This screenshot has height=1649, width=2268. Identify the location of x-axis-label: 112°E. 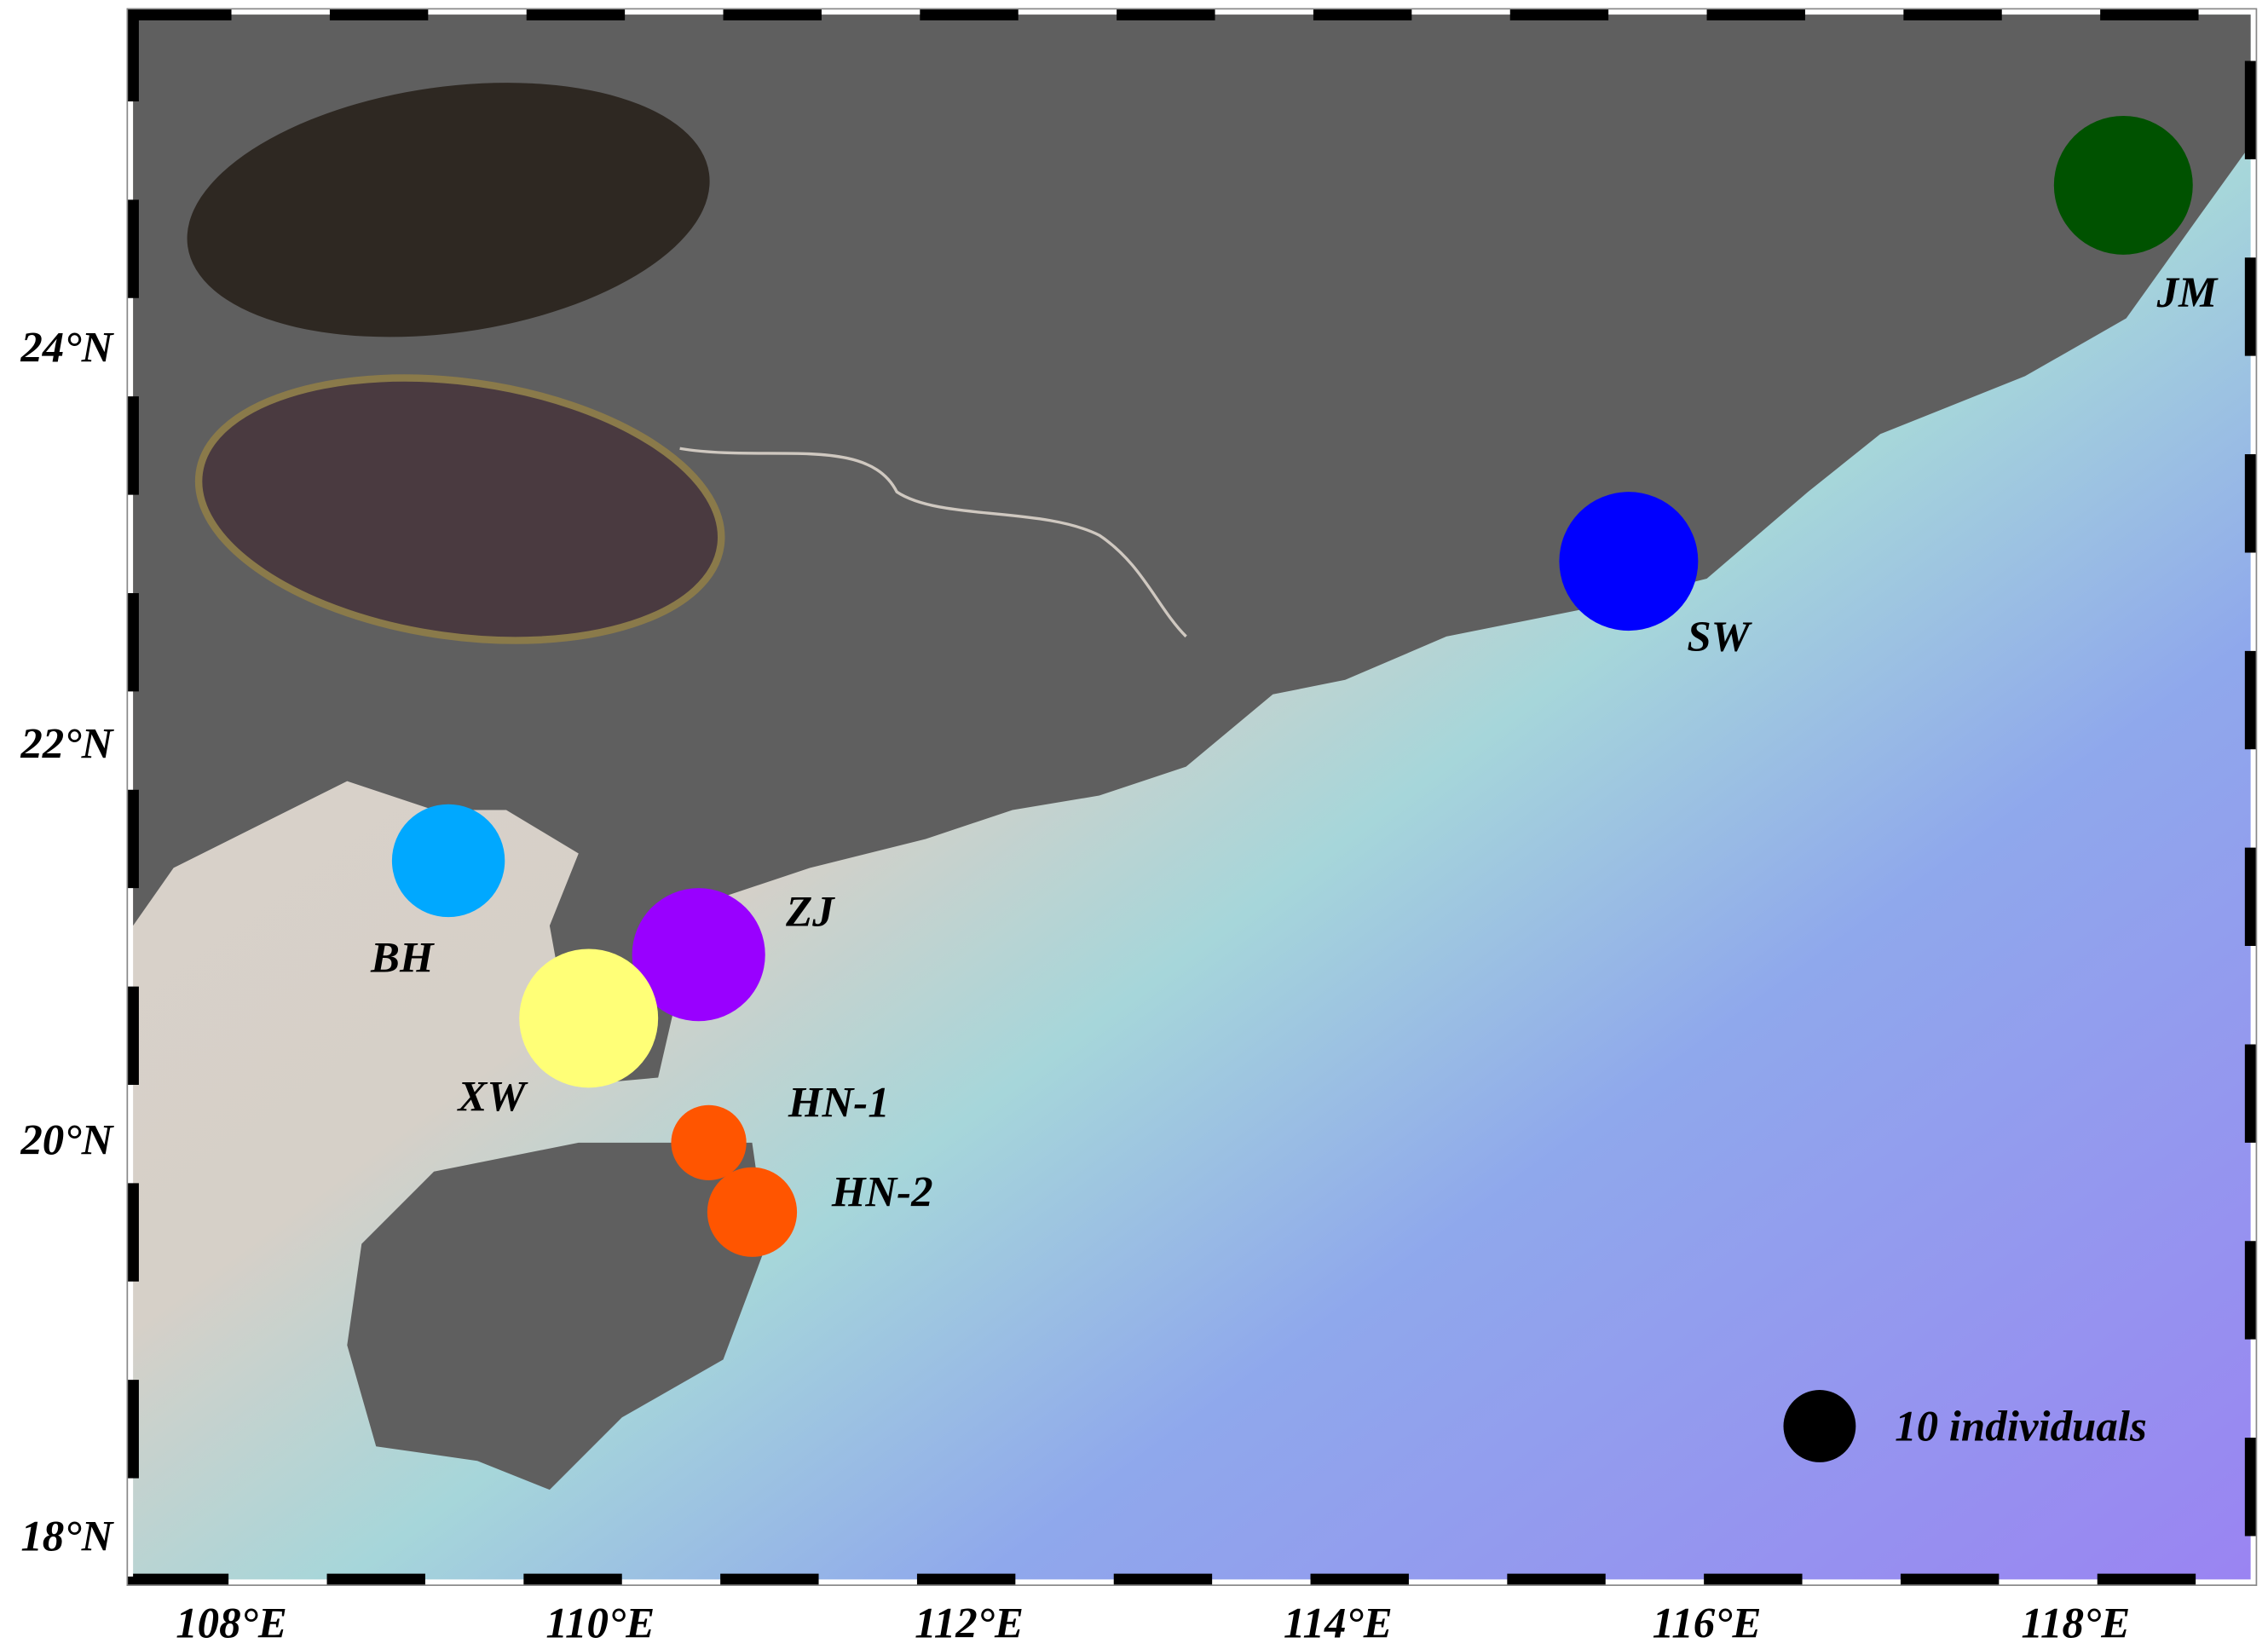
(969, 1623).